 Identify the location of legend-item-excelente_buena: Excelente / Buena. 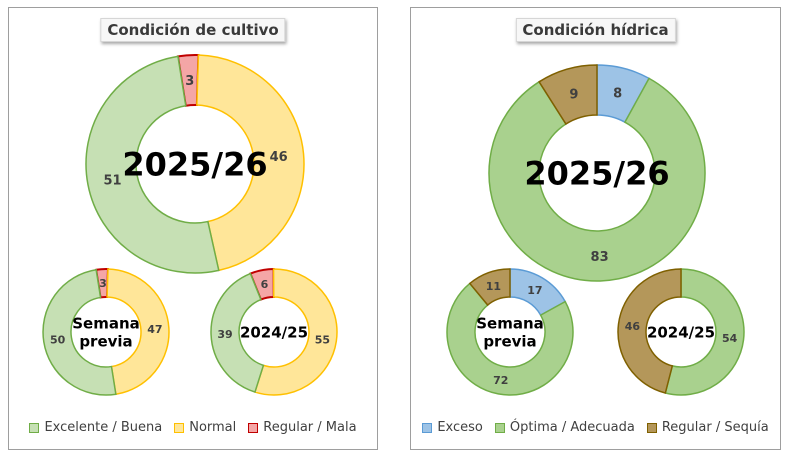
(95, 427).